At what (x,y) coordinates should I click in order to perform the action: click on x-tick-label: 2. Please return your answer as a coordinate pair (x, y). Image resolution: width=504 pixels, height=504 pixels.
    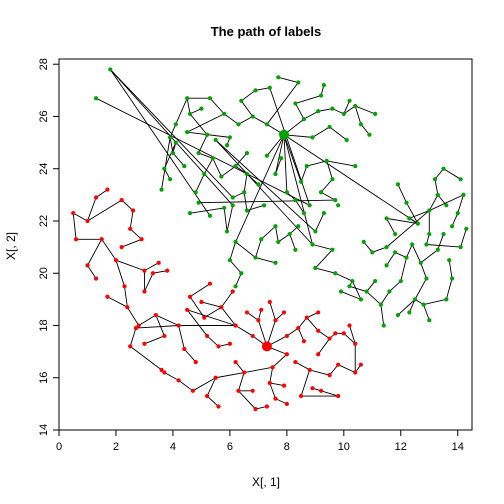
    Looking at the image, I should click on (116, 447).